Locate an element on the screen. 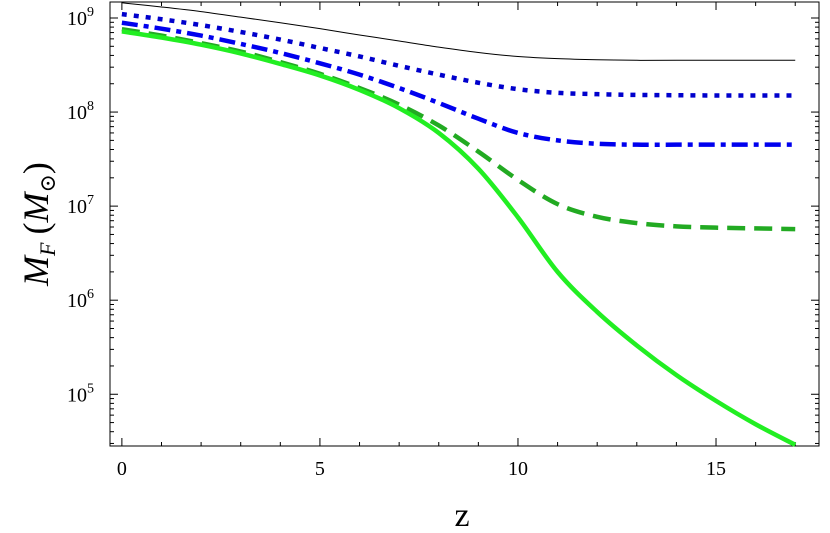 Image resolution: width=830 pixels, height=533 pixels. y-axis-label: MF(M⊙) is located at coordinates (38, 224).